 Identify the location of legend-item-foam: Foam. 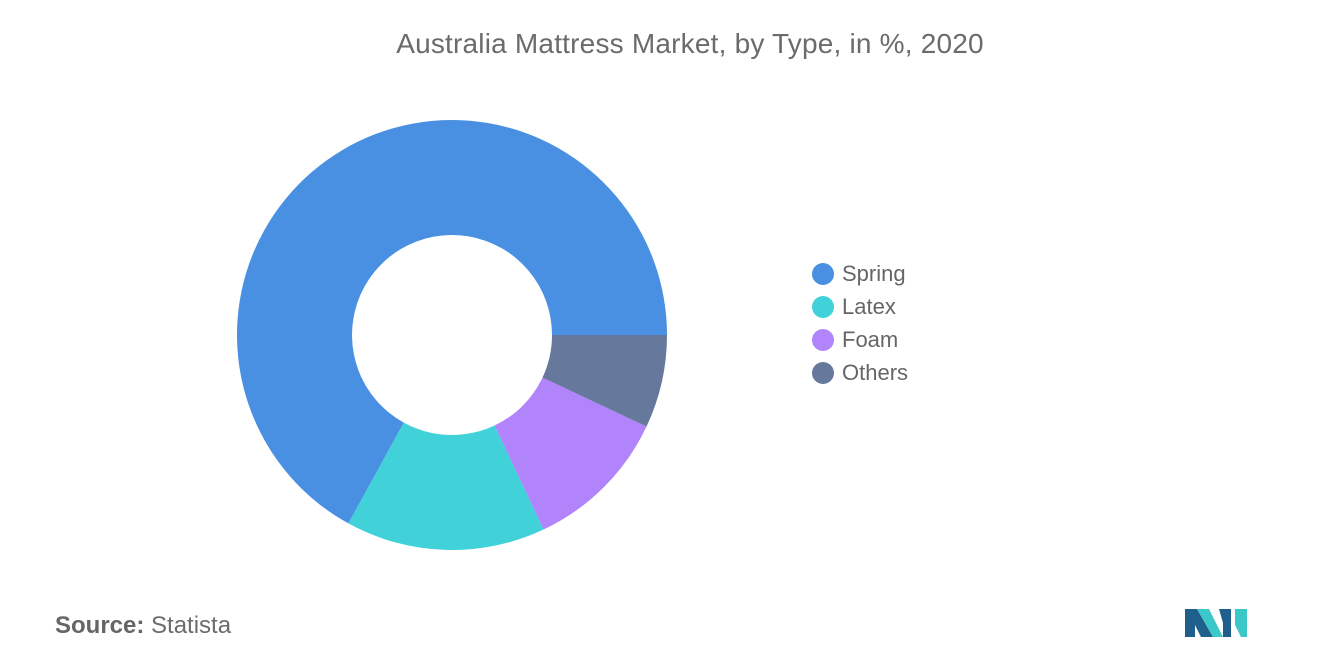
(860, 339).